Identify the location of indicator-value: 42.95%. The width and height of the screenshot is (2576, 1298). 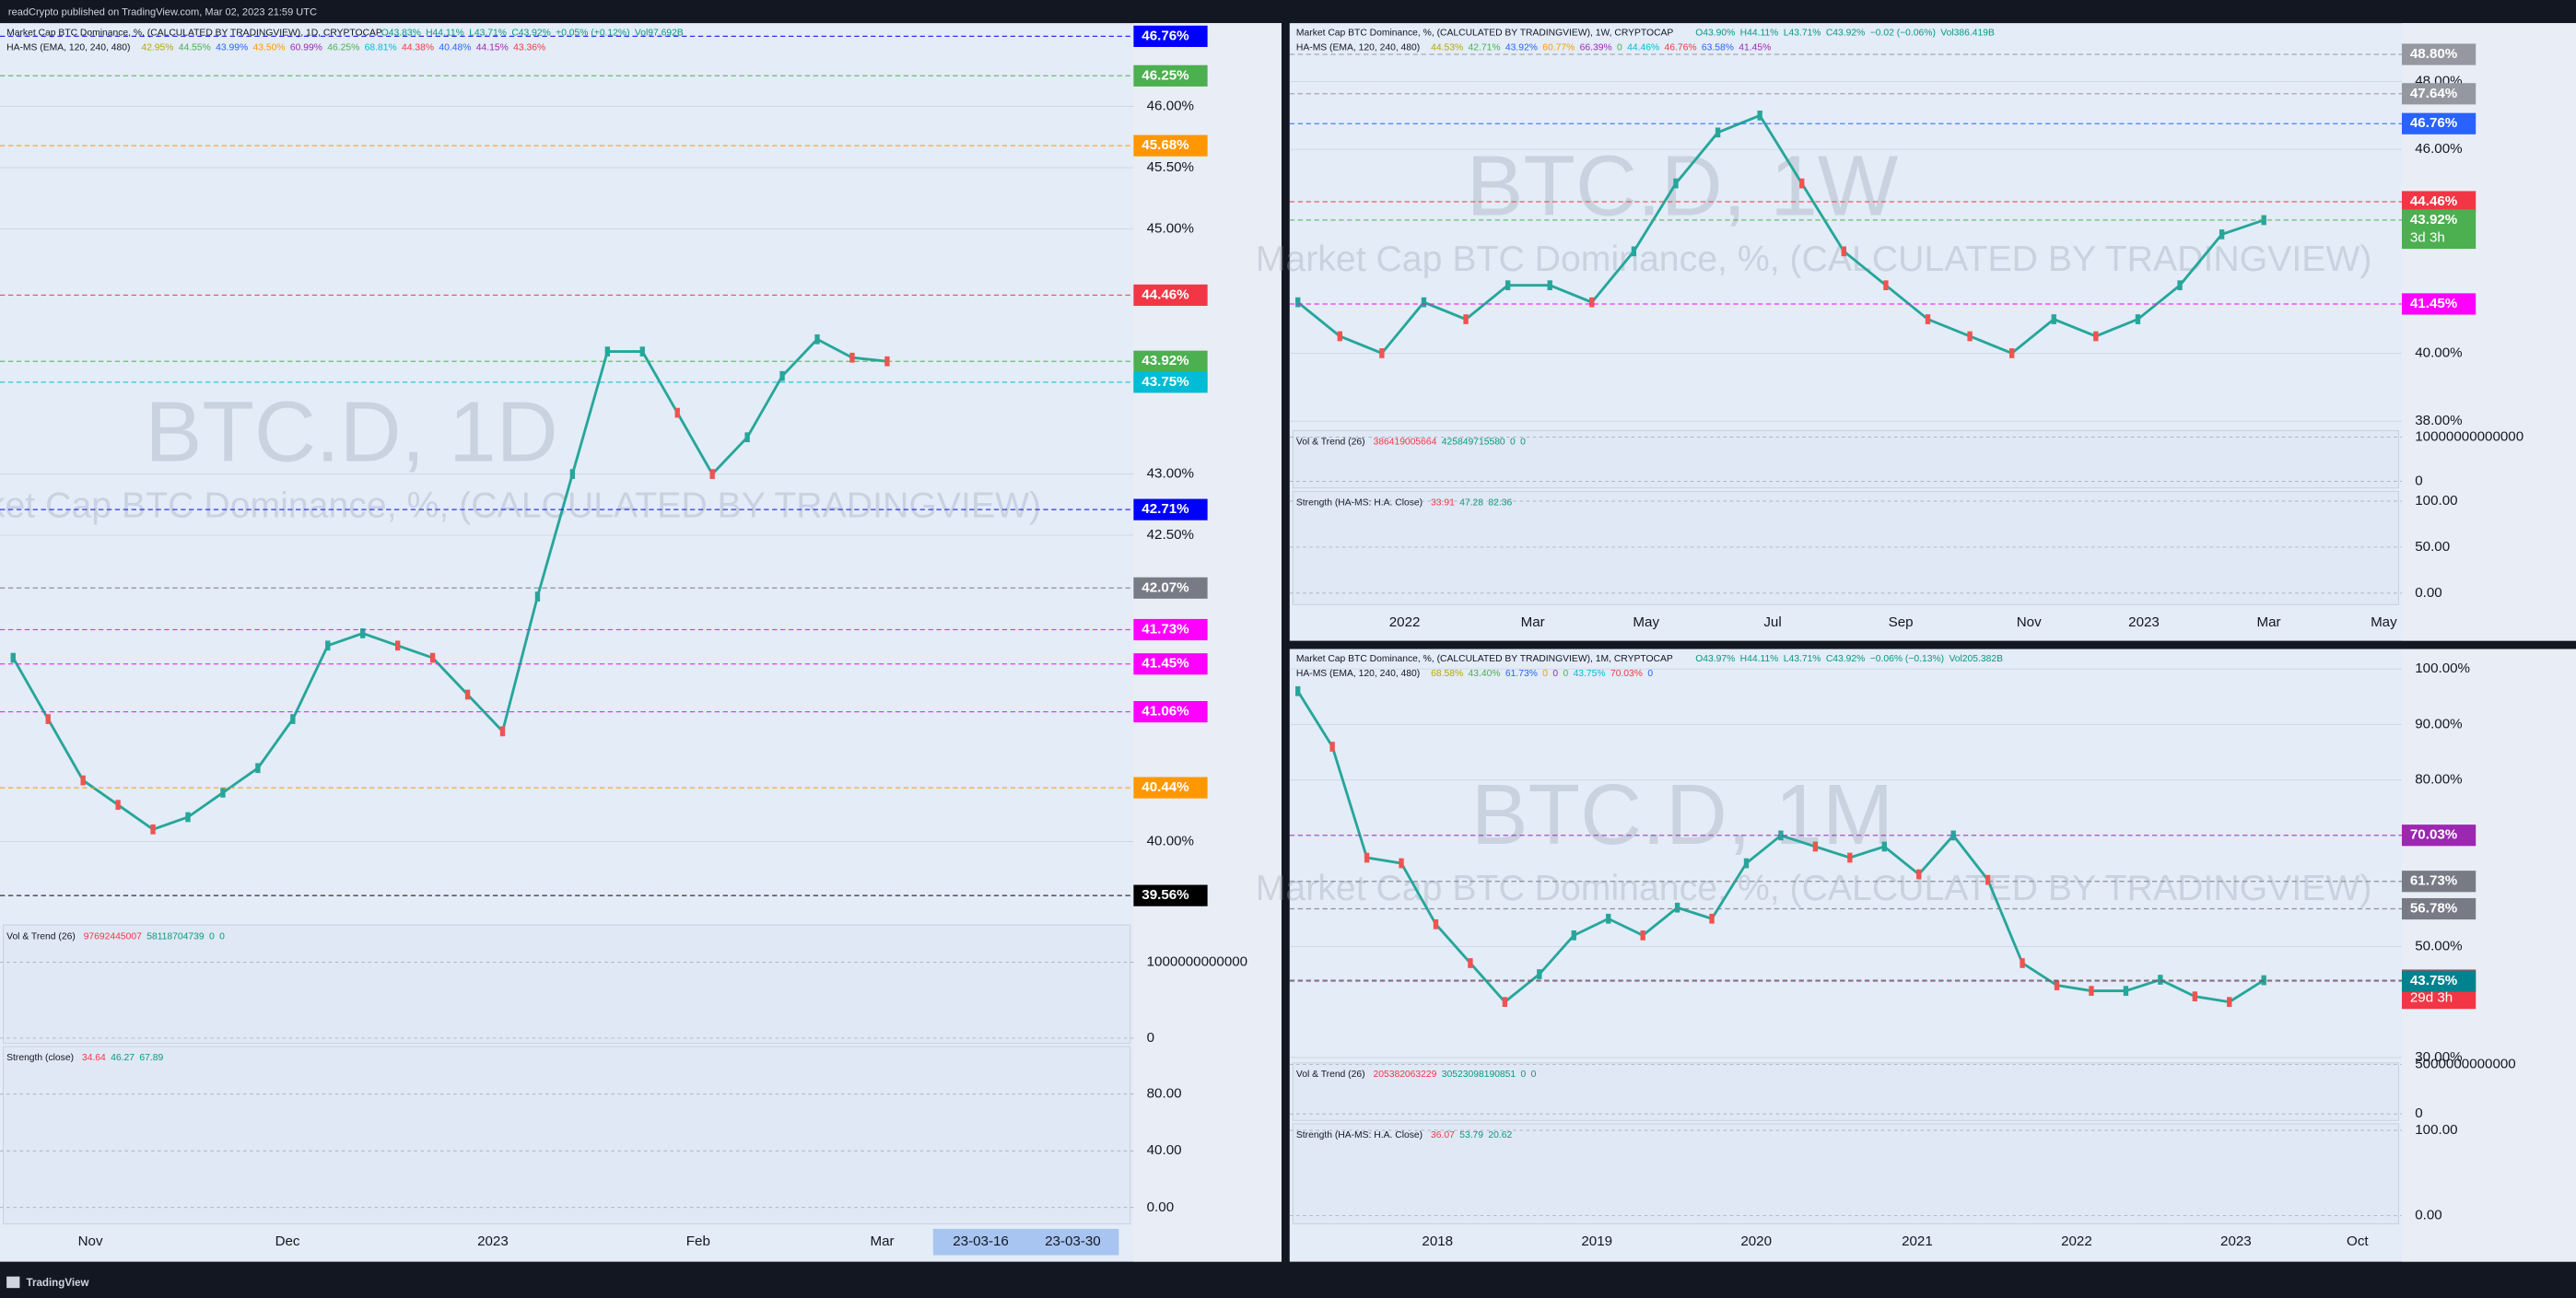
(157, 48).